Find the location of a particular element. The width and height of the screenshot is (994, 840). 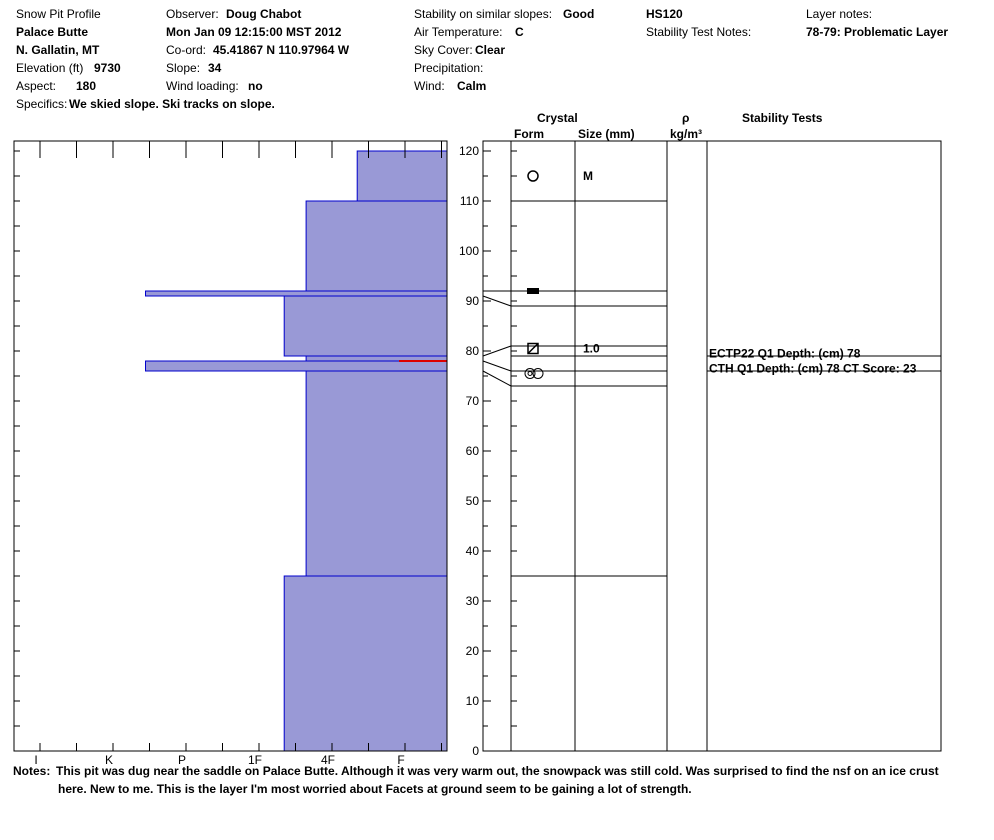

aspect-value: 180 is located at coordinates (86, 86).